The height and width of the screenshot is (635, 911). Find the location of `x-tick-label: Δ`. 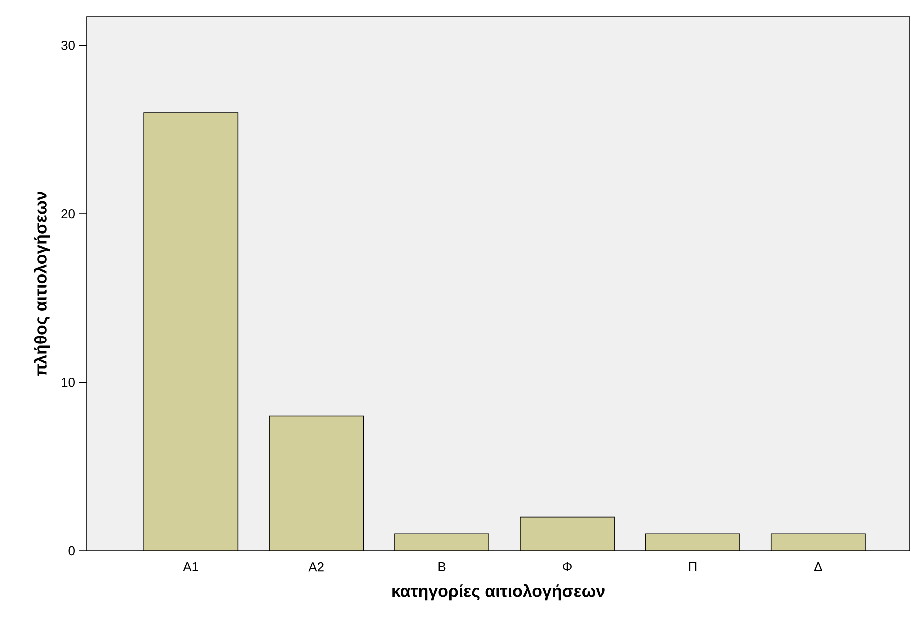

x-tick-label: Δ is located at coordinates (818, 567).